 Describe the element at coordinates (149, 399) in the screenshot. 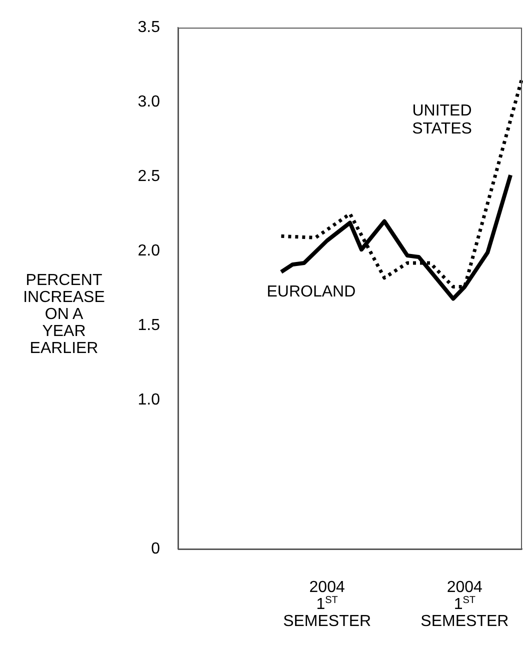

I see `y-tick-label: 1.0` at that location.